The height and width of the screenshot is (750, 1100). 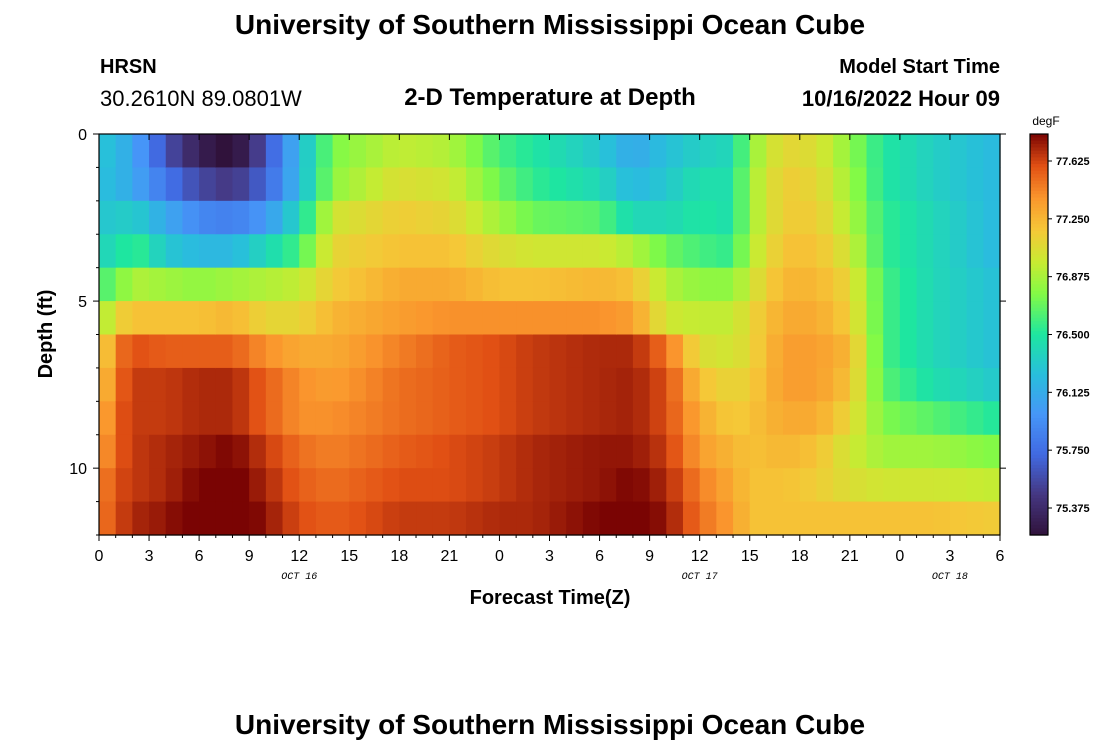 What do you see at coordinates (1073, 220) in the screenshot?
I see `colorbar-tick-label: 77.250` at bounding box center [1073, 220].